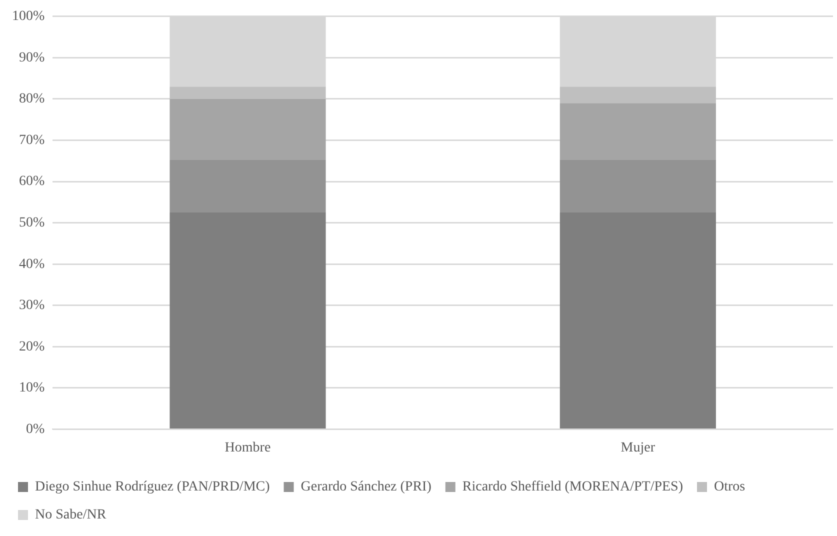 The image size is (837, 536). What do you see at coordinates (35, 429) in the screenshot?
I see `y-tick-label: 0%` at bounding box center [35, 429].